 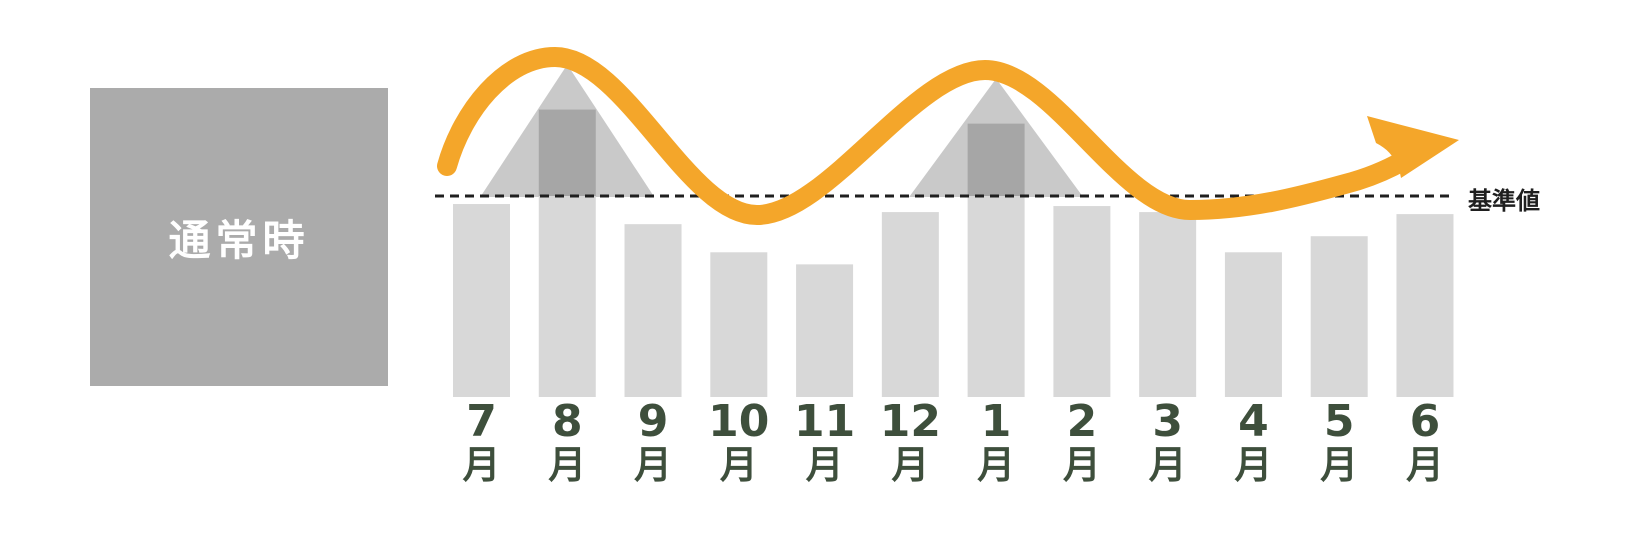 I want to click on bar-4月, so click(x=1253, y=324).